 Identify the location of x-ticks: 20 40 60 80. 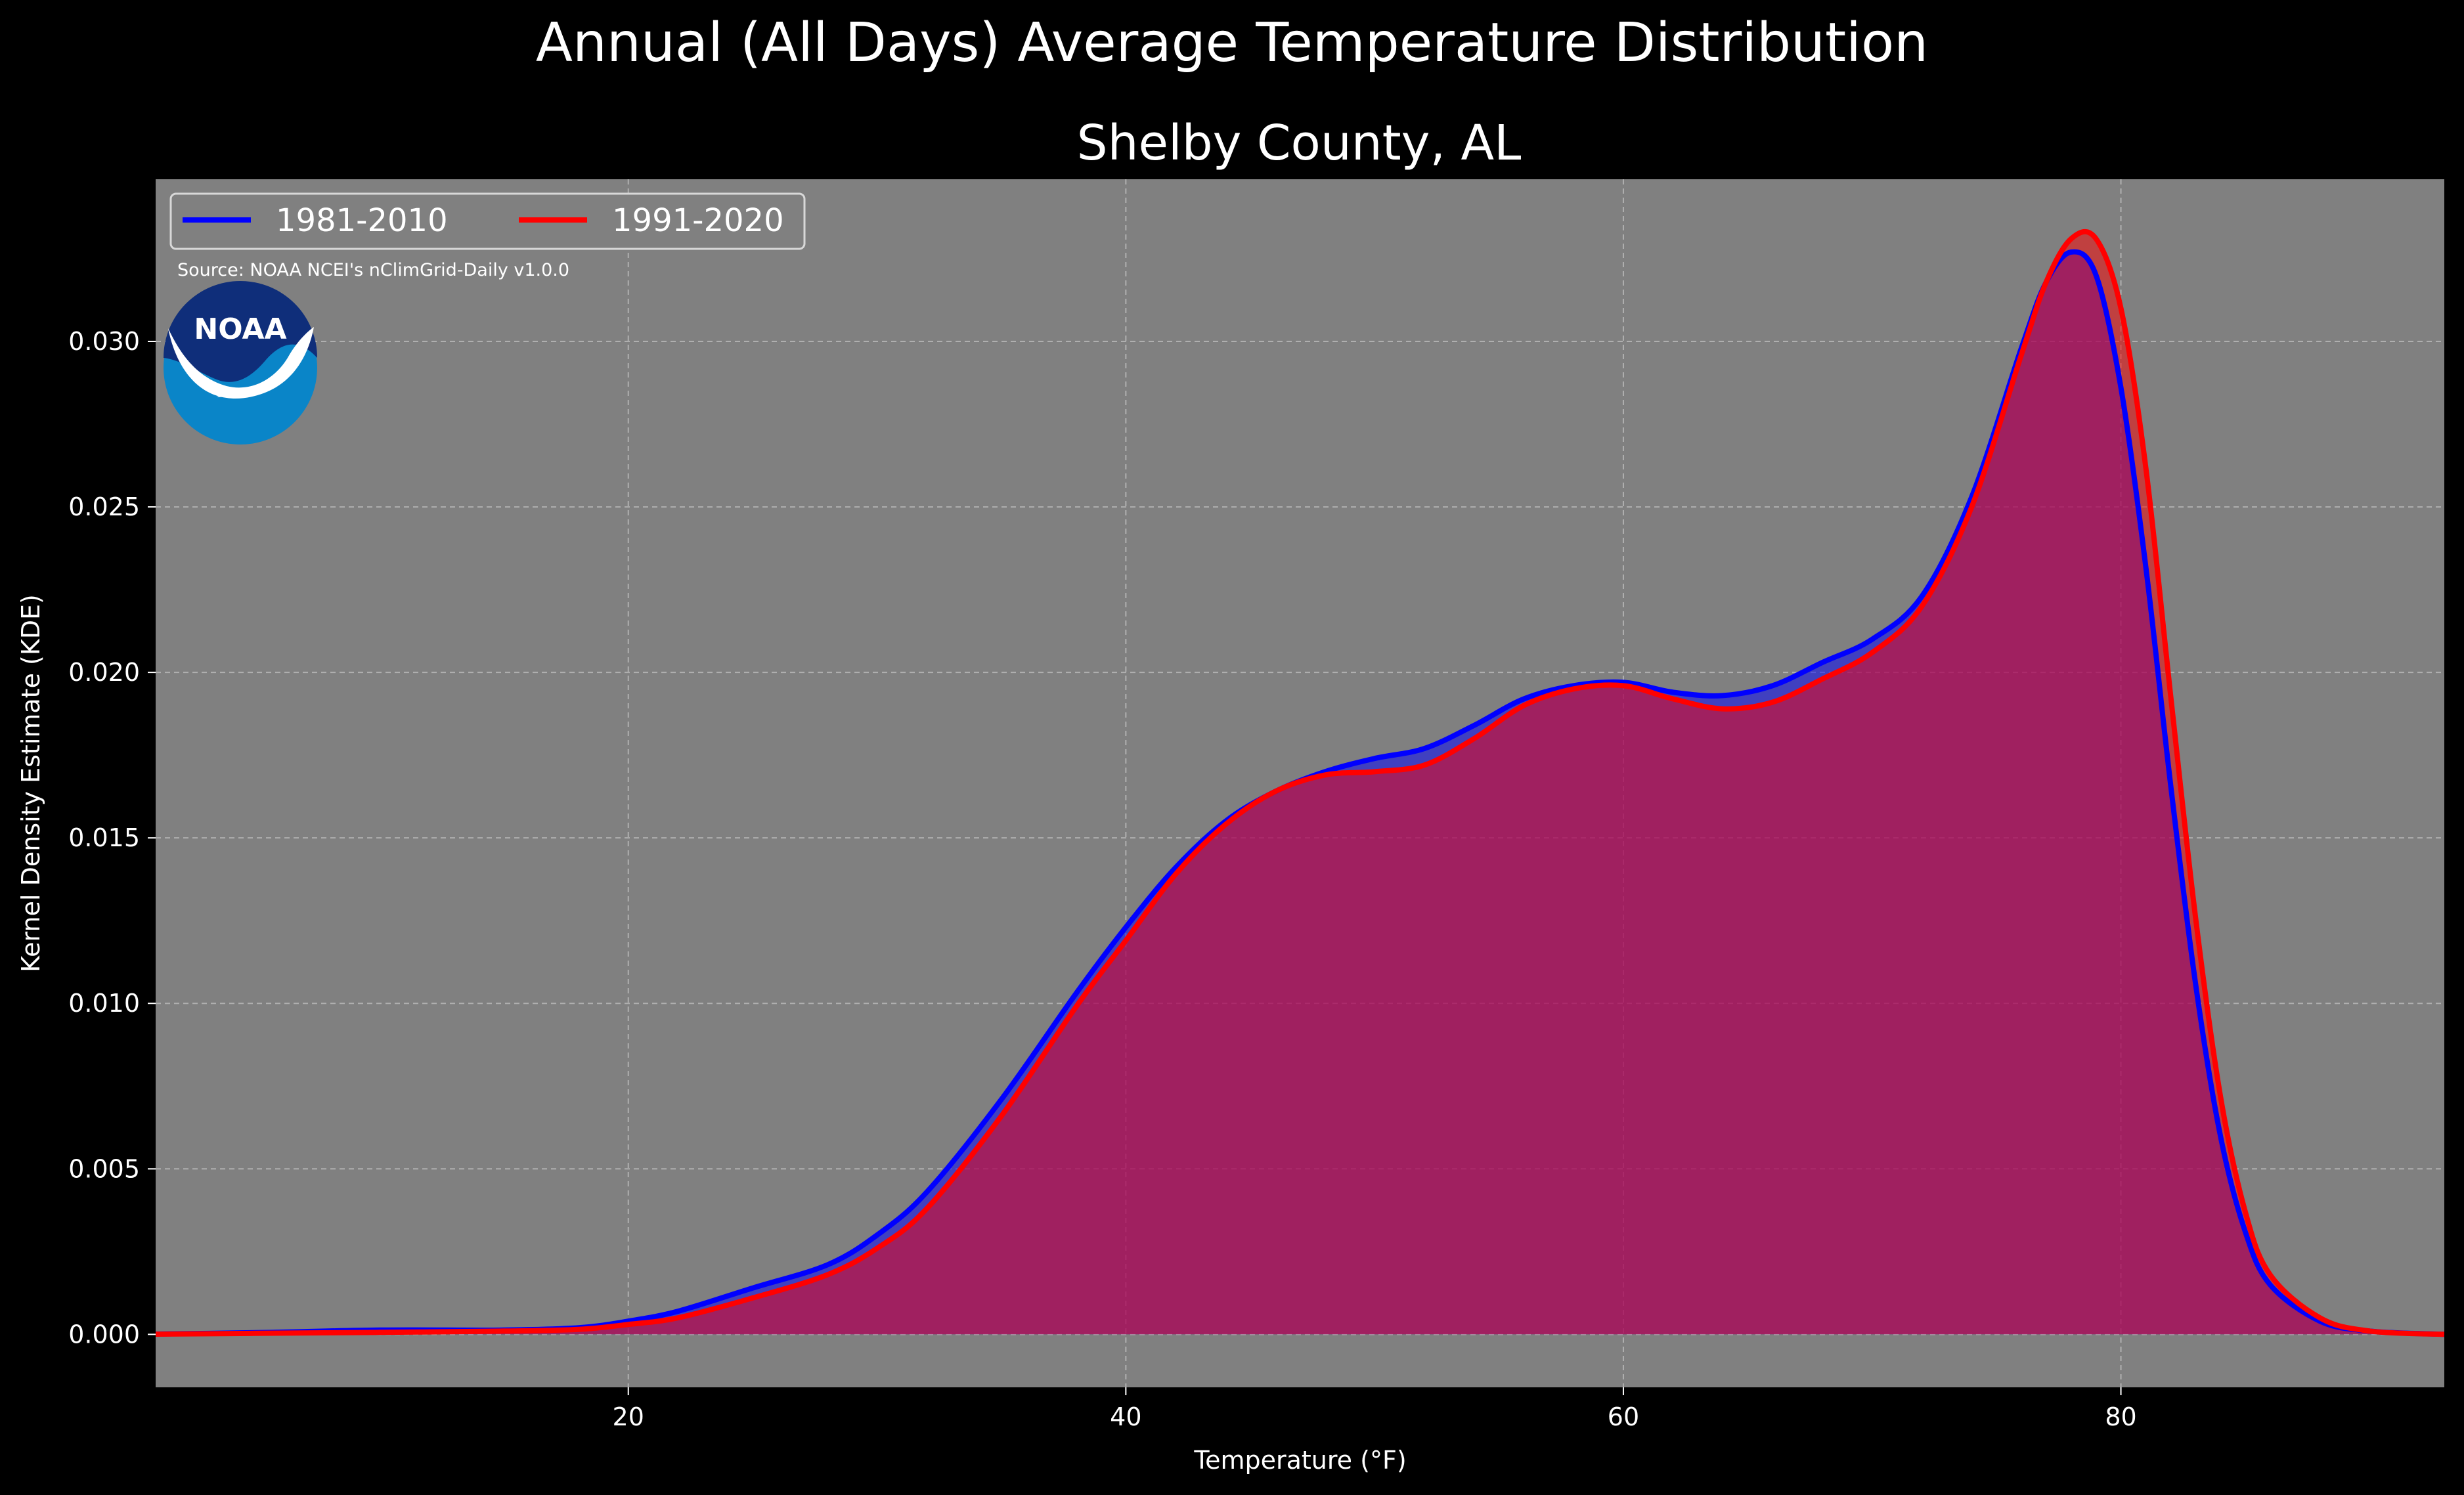
(1375, 1409).